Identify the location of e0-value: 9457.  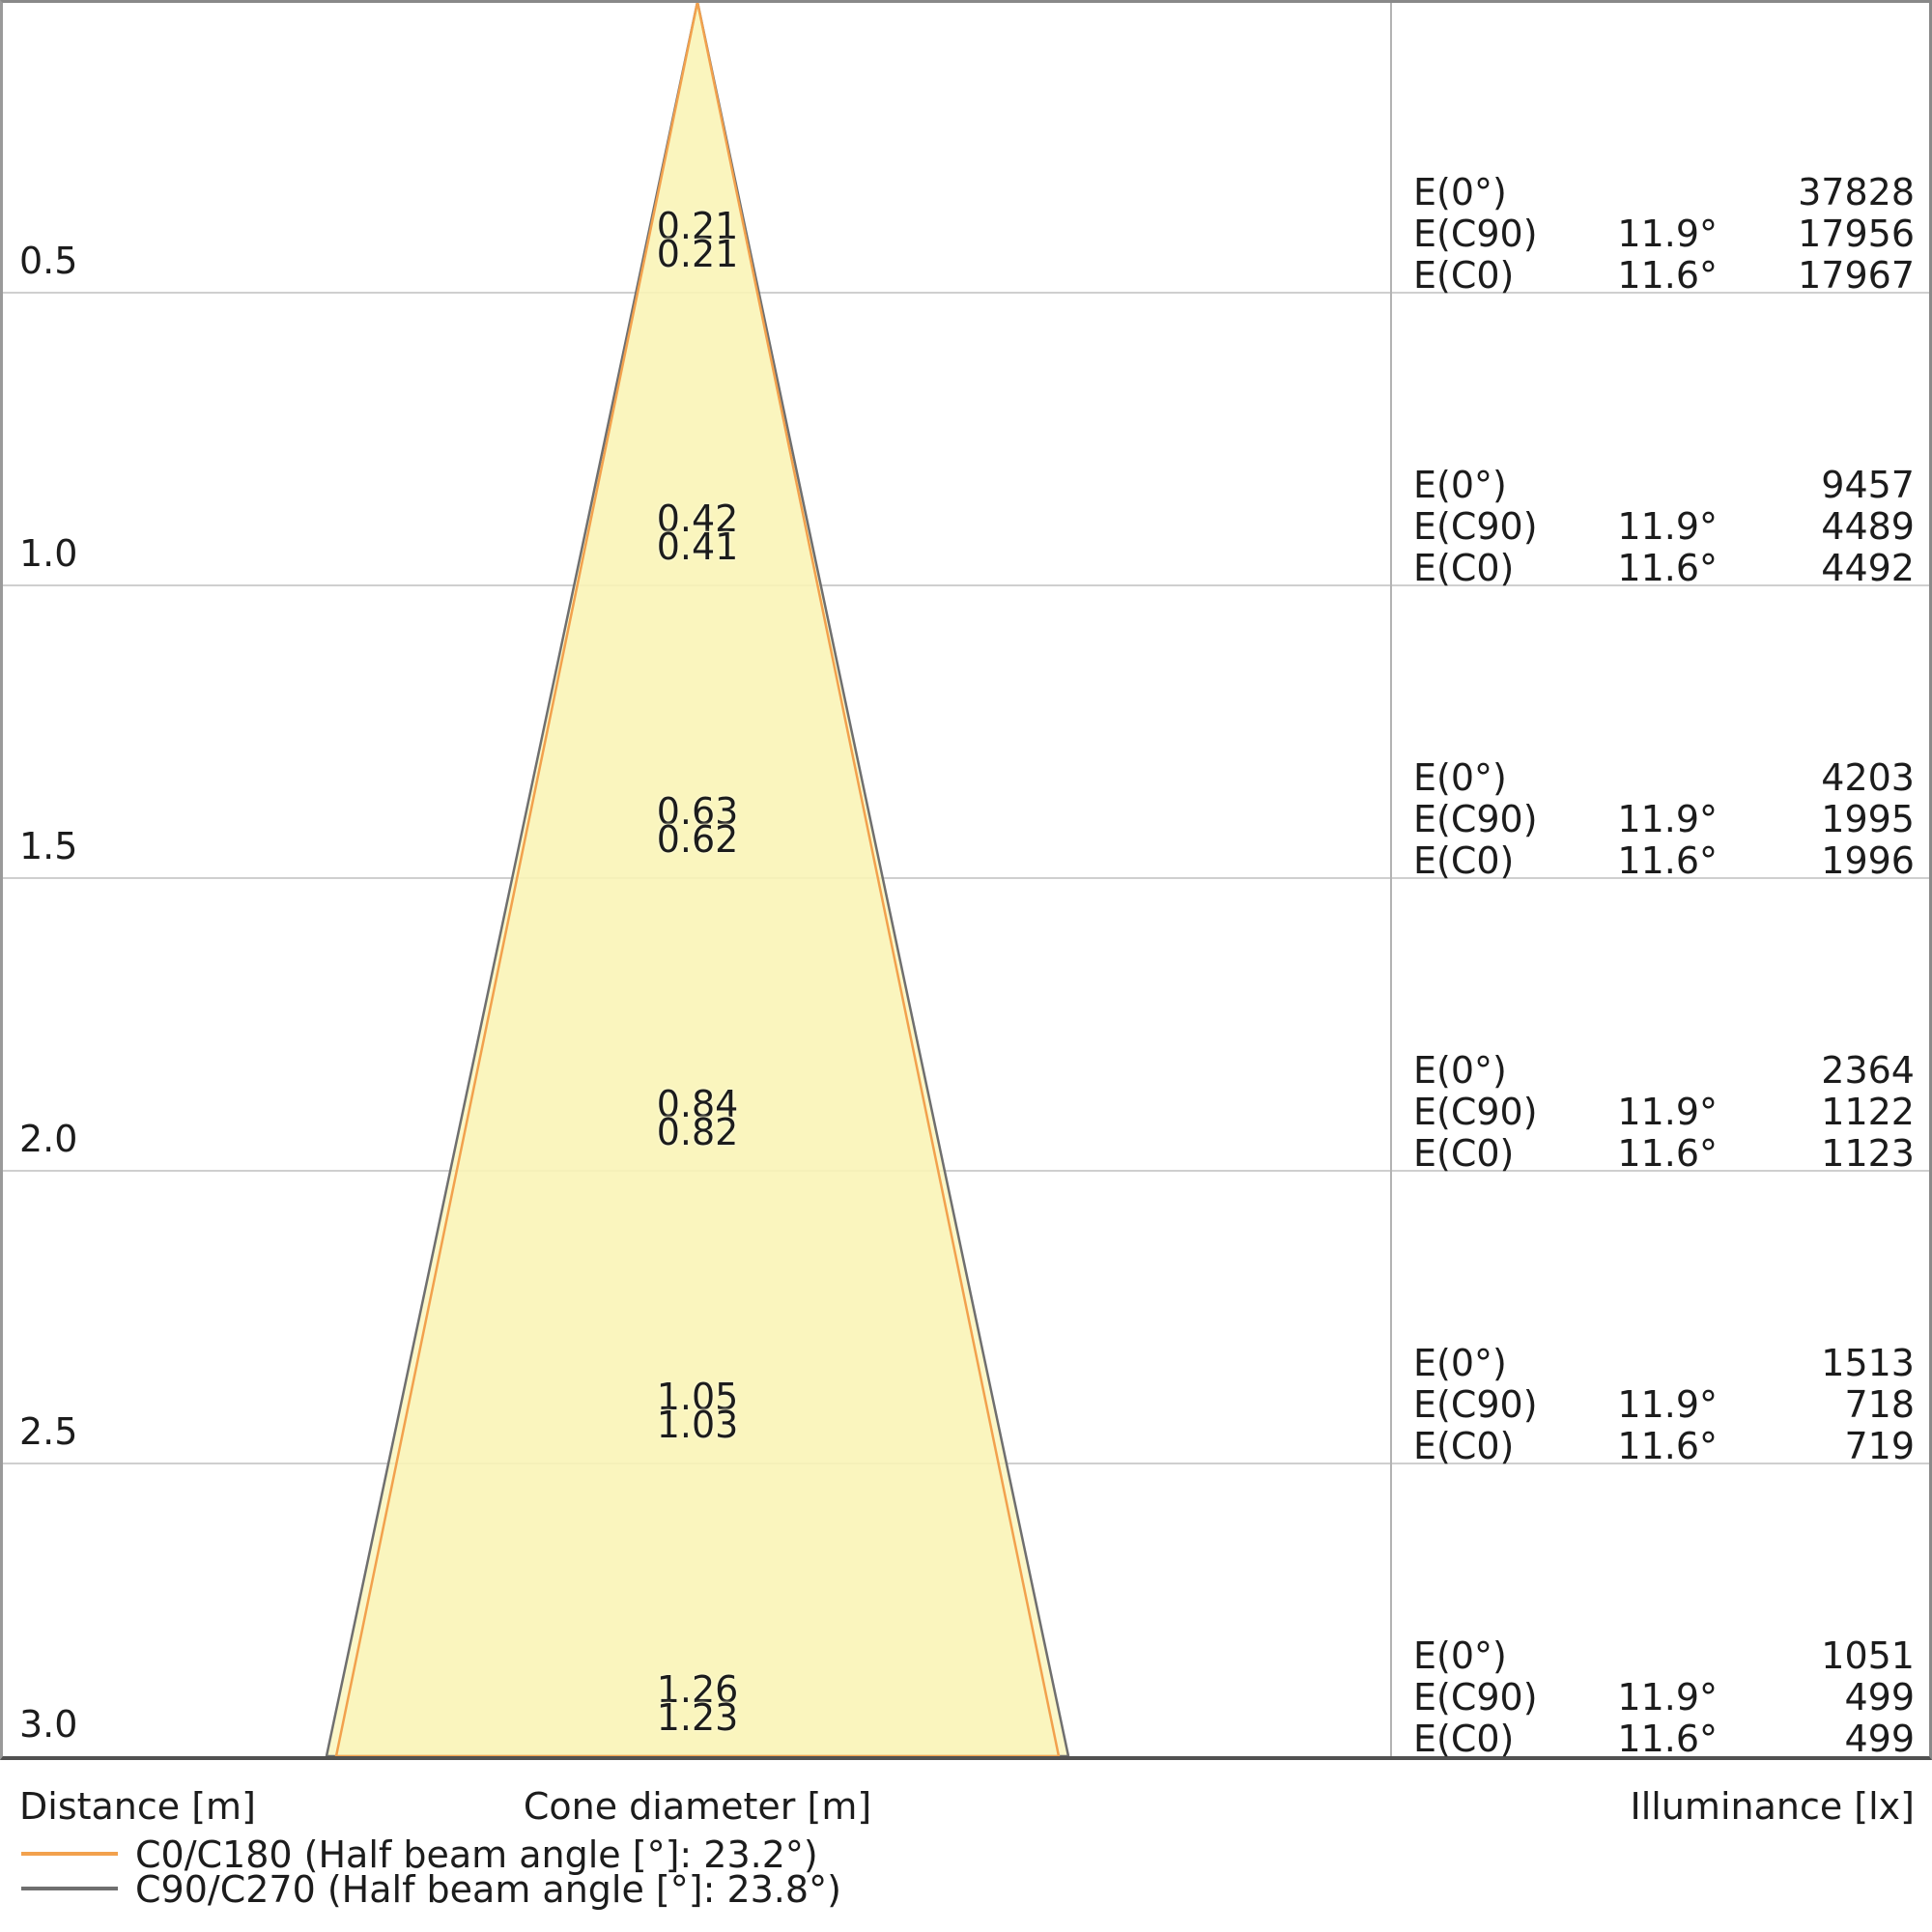
(1868, 485).